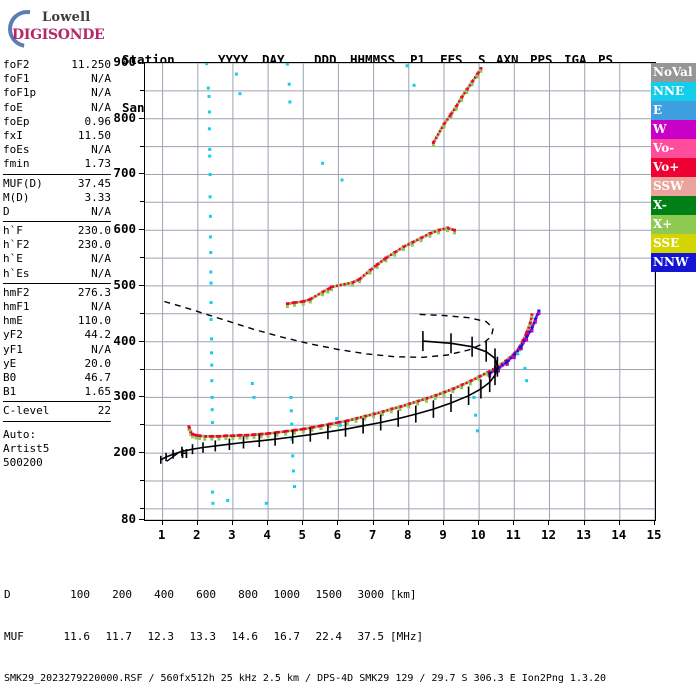 The height and width of the screenshot is (700, 700). What do you see at coordinates (13, 335) in the screenshot?
I see `param-key-yf2: yF2` at bounding box center [13, 335].